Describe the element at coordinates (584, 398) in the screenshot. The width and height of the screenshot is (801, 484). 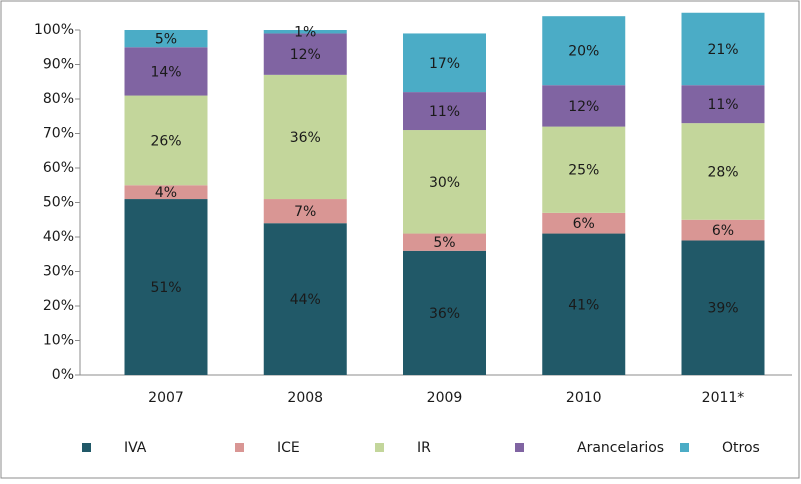
I see `x-tick-label: 2010` at that location.